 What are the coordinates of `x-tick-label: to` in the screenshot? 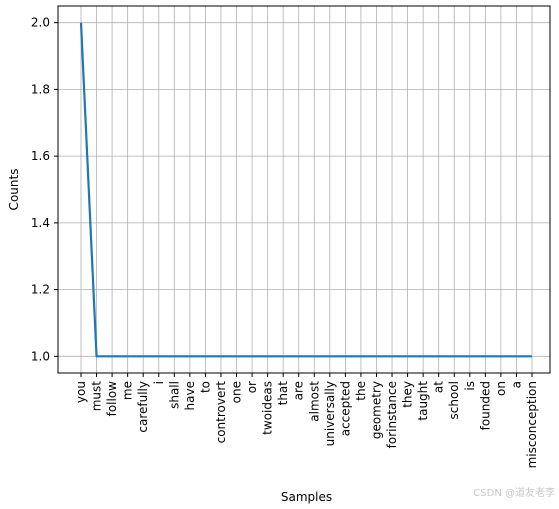 It's located at (205, 387).